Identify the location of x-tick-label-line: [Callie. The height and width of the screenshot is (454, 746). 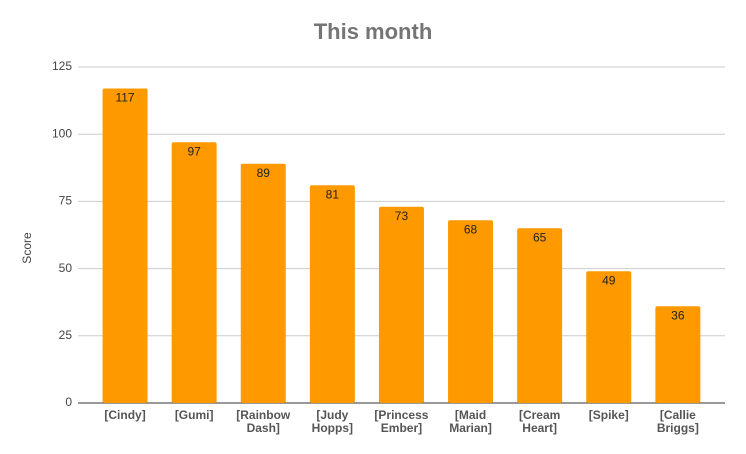
(678, 415).